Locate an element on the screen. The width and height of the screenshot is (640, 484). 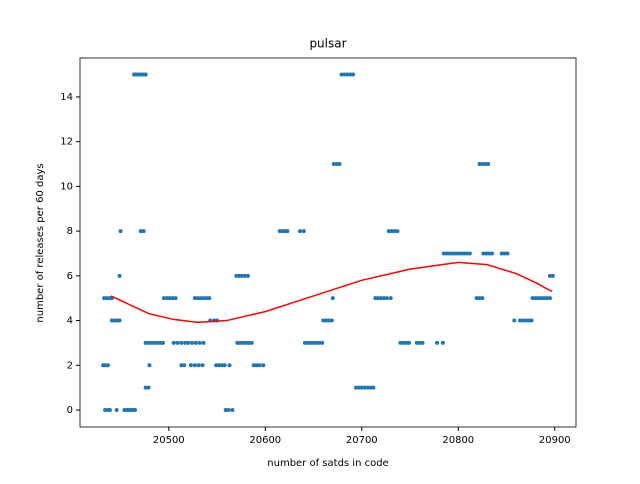
y-tick-label: 2 is located at coordinates (70, 365).